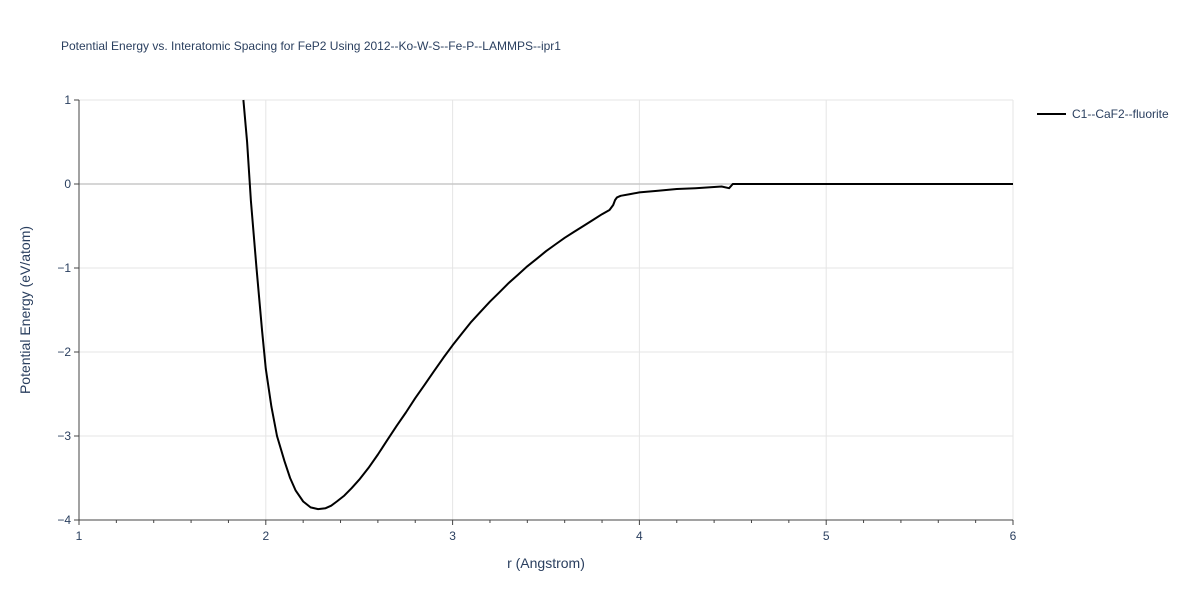  Describe the element at coordinates (826, 536) in the screenshot. I see `x-tick-label: 5` at that location.